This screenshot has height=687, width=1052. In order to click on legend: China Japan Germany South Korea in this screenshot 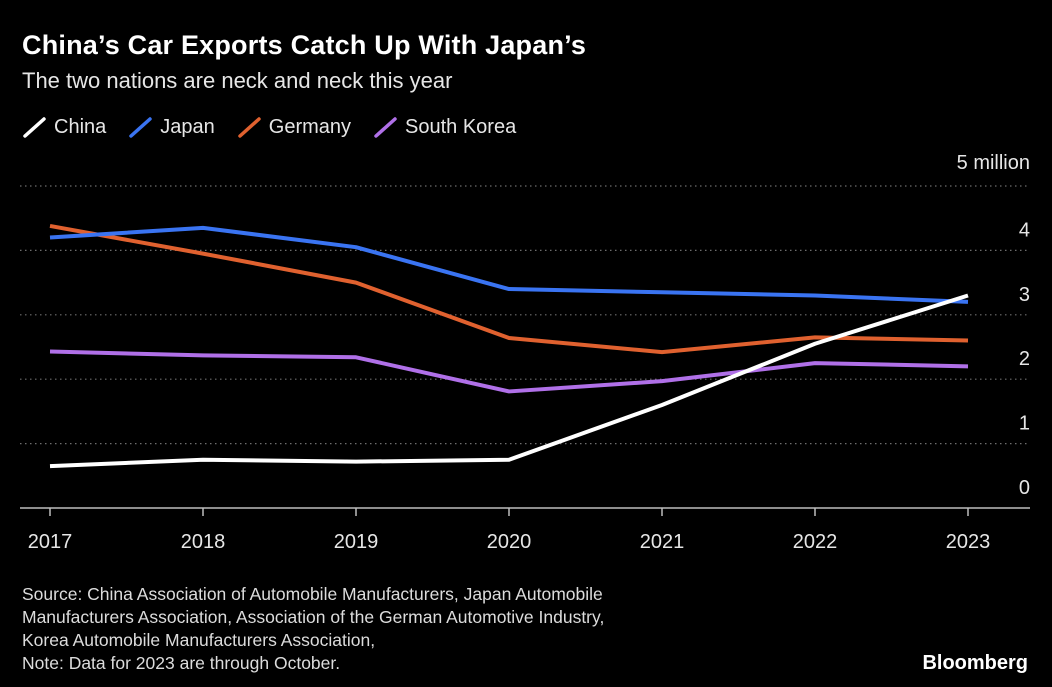, I will do `click(280, 127)`.